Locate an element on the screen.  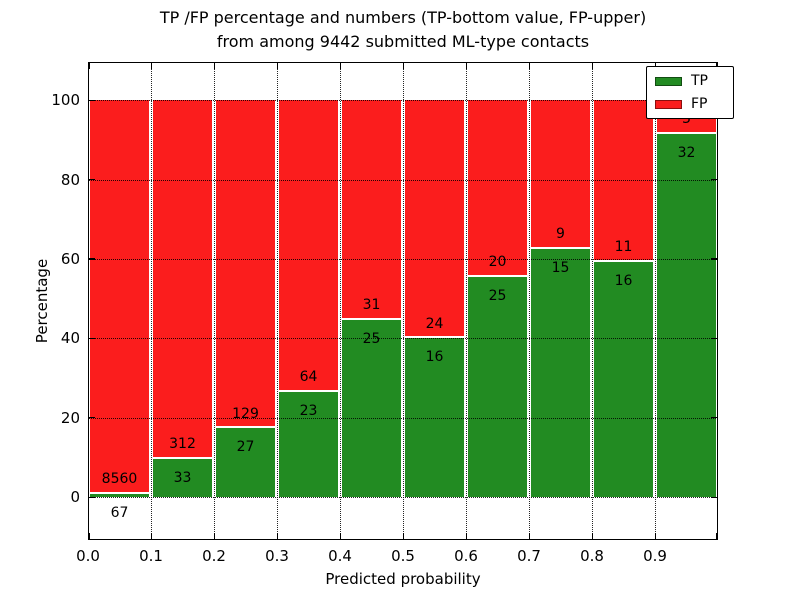
y-tick-label: 80 is located at coordinates (70, 179).